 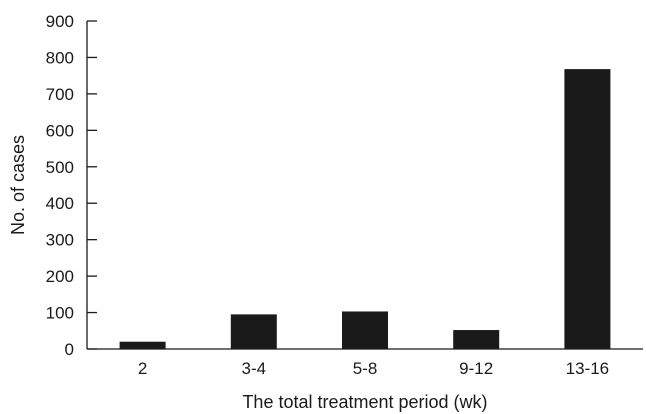 What do you see at coordinates (142, 368) in the screenshot?
I see `x-tick-label: 2` at bounding box center [142, 368].